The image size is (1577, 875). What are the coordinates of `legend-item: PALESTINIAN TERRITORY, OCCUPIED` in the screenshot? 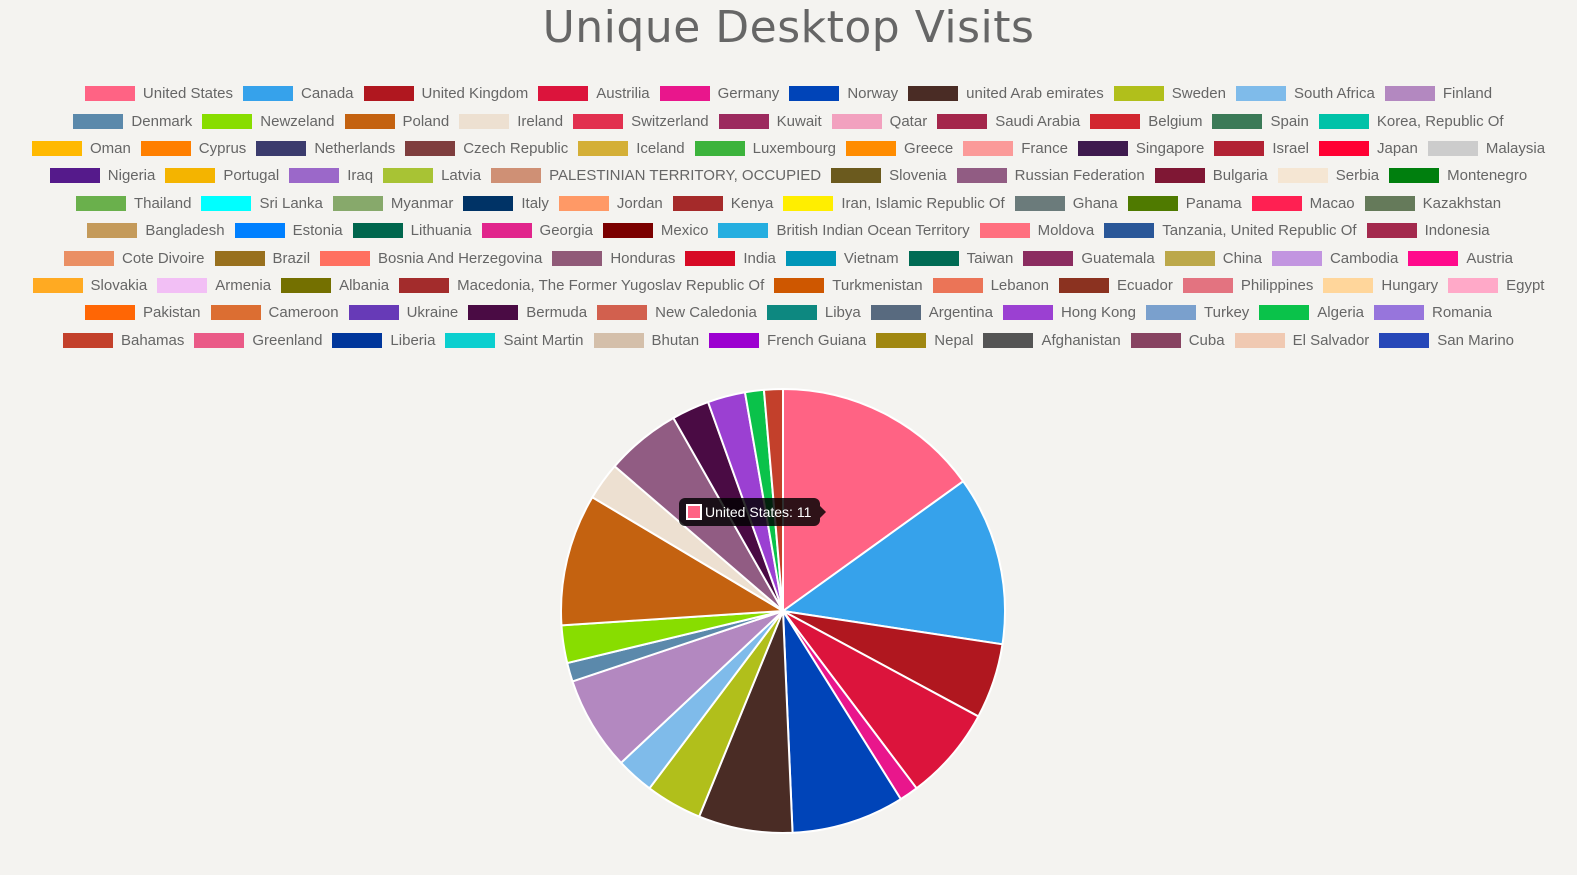 It's located at (656, 175).